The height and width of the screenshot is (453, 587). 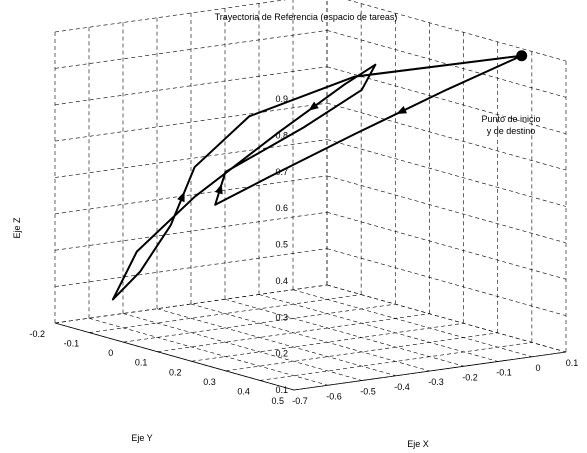 What do you see at coordinates (368, 392) in the screenshot?
I see `x-tick-label: -0.5` at bounding box center [368, 392].